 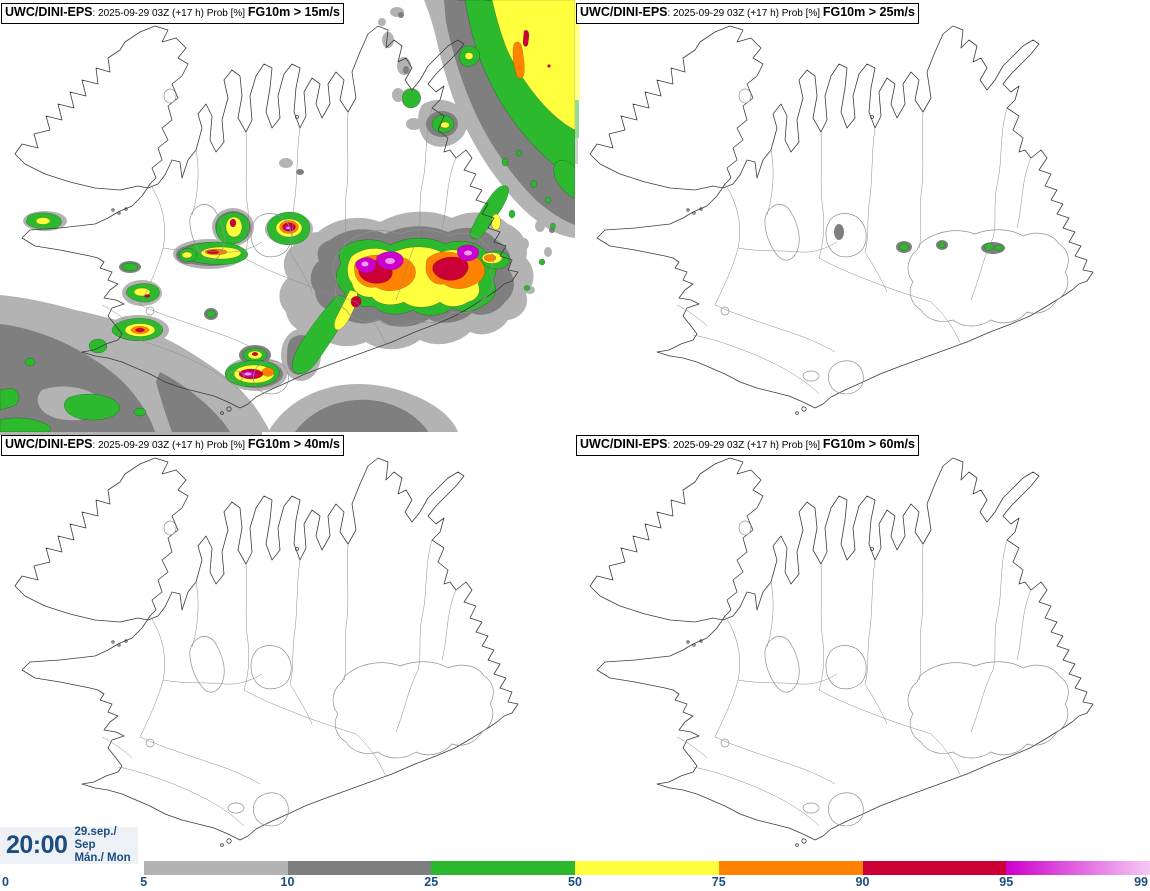 What do you see at coordinates (293, 12) in the screenshot?
I see `threshold-label: FG10m > 15m/s` at bounding box center [293, 12].